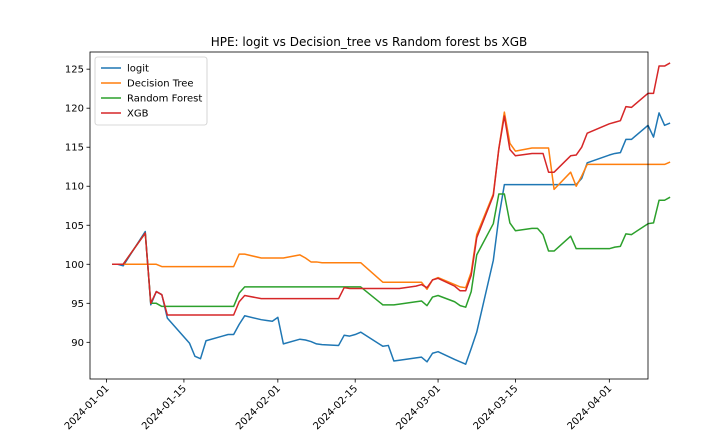 The image size is (720, 432). What do you see at coordinates (77, 343) in the screenshot?
I see `y-tick-label: 90` at bounding box center [77, 343].